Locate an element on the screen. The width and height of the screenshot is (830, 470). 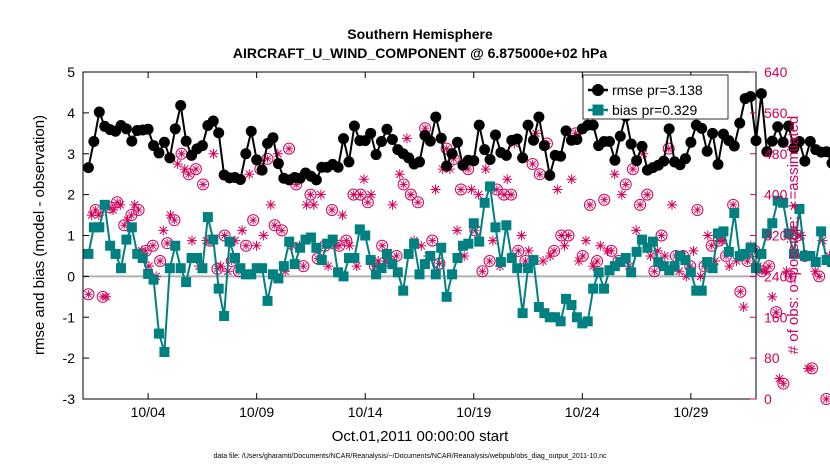
legend-rmse-label: rmse pr=3.138 is located at coordinates (657, 90).